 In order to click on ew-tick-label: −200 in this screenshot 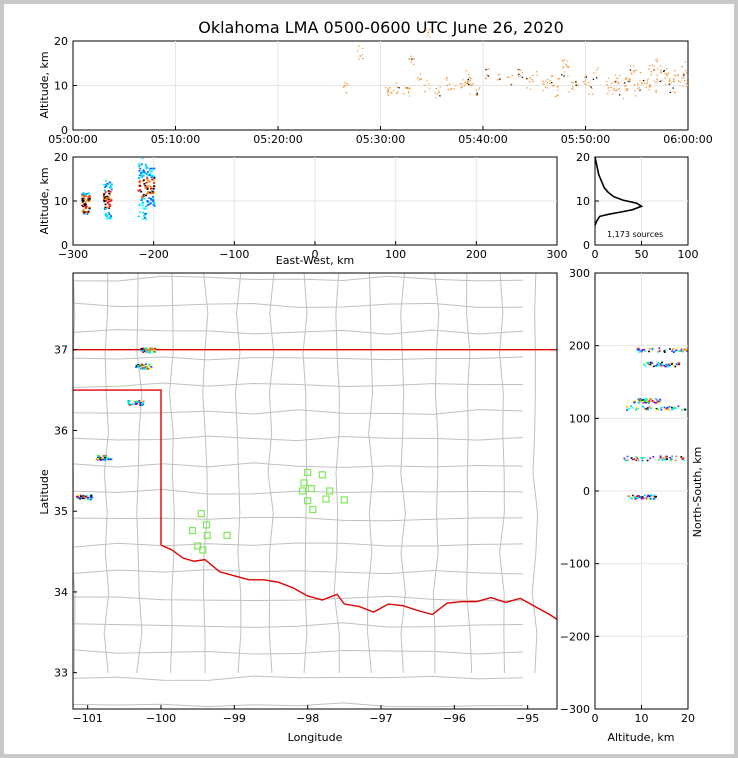, I will do `click(154, 254)`.